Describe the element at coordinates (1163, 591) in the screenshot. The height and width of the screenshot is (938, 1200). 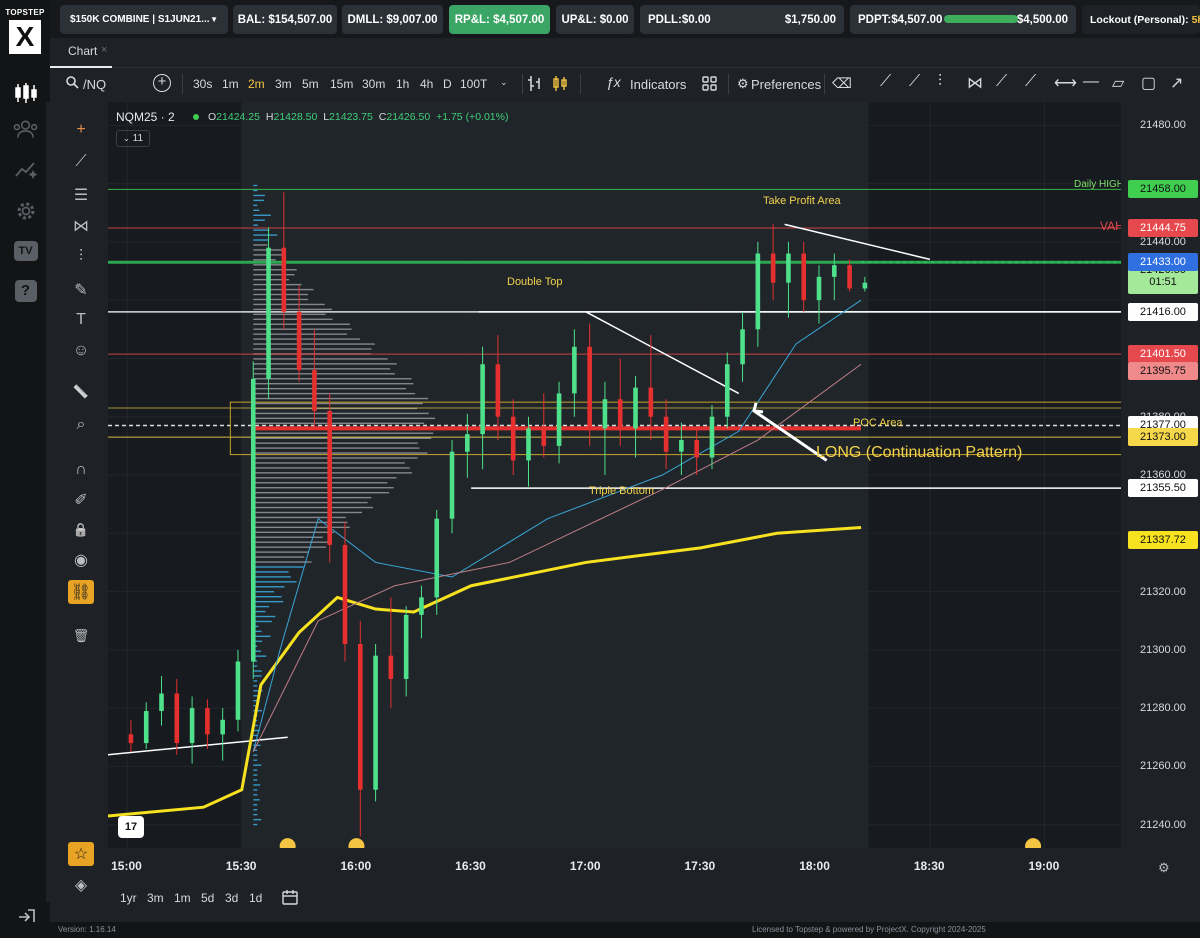
I see `price-label: 21320.00` at that location.